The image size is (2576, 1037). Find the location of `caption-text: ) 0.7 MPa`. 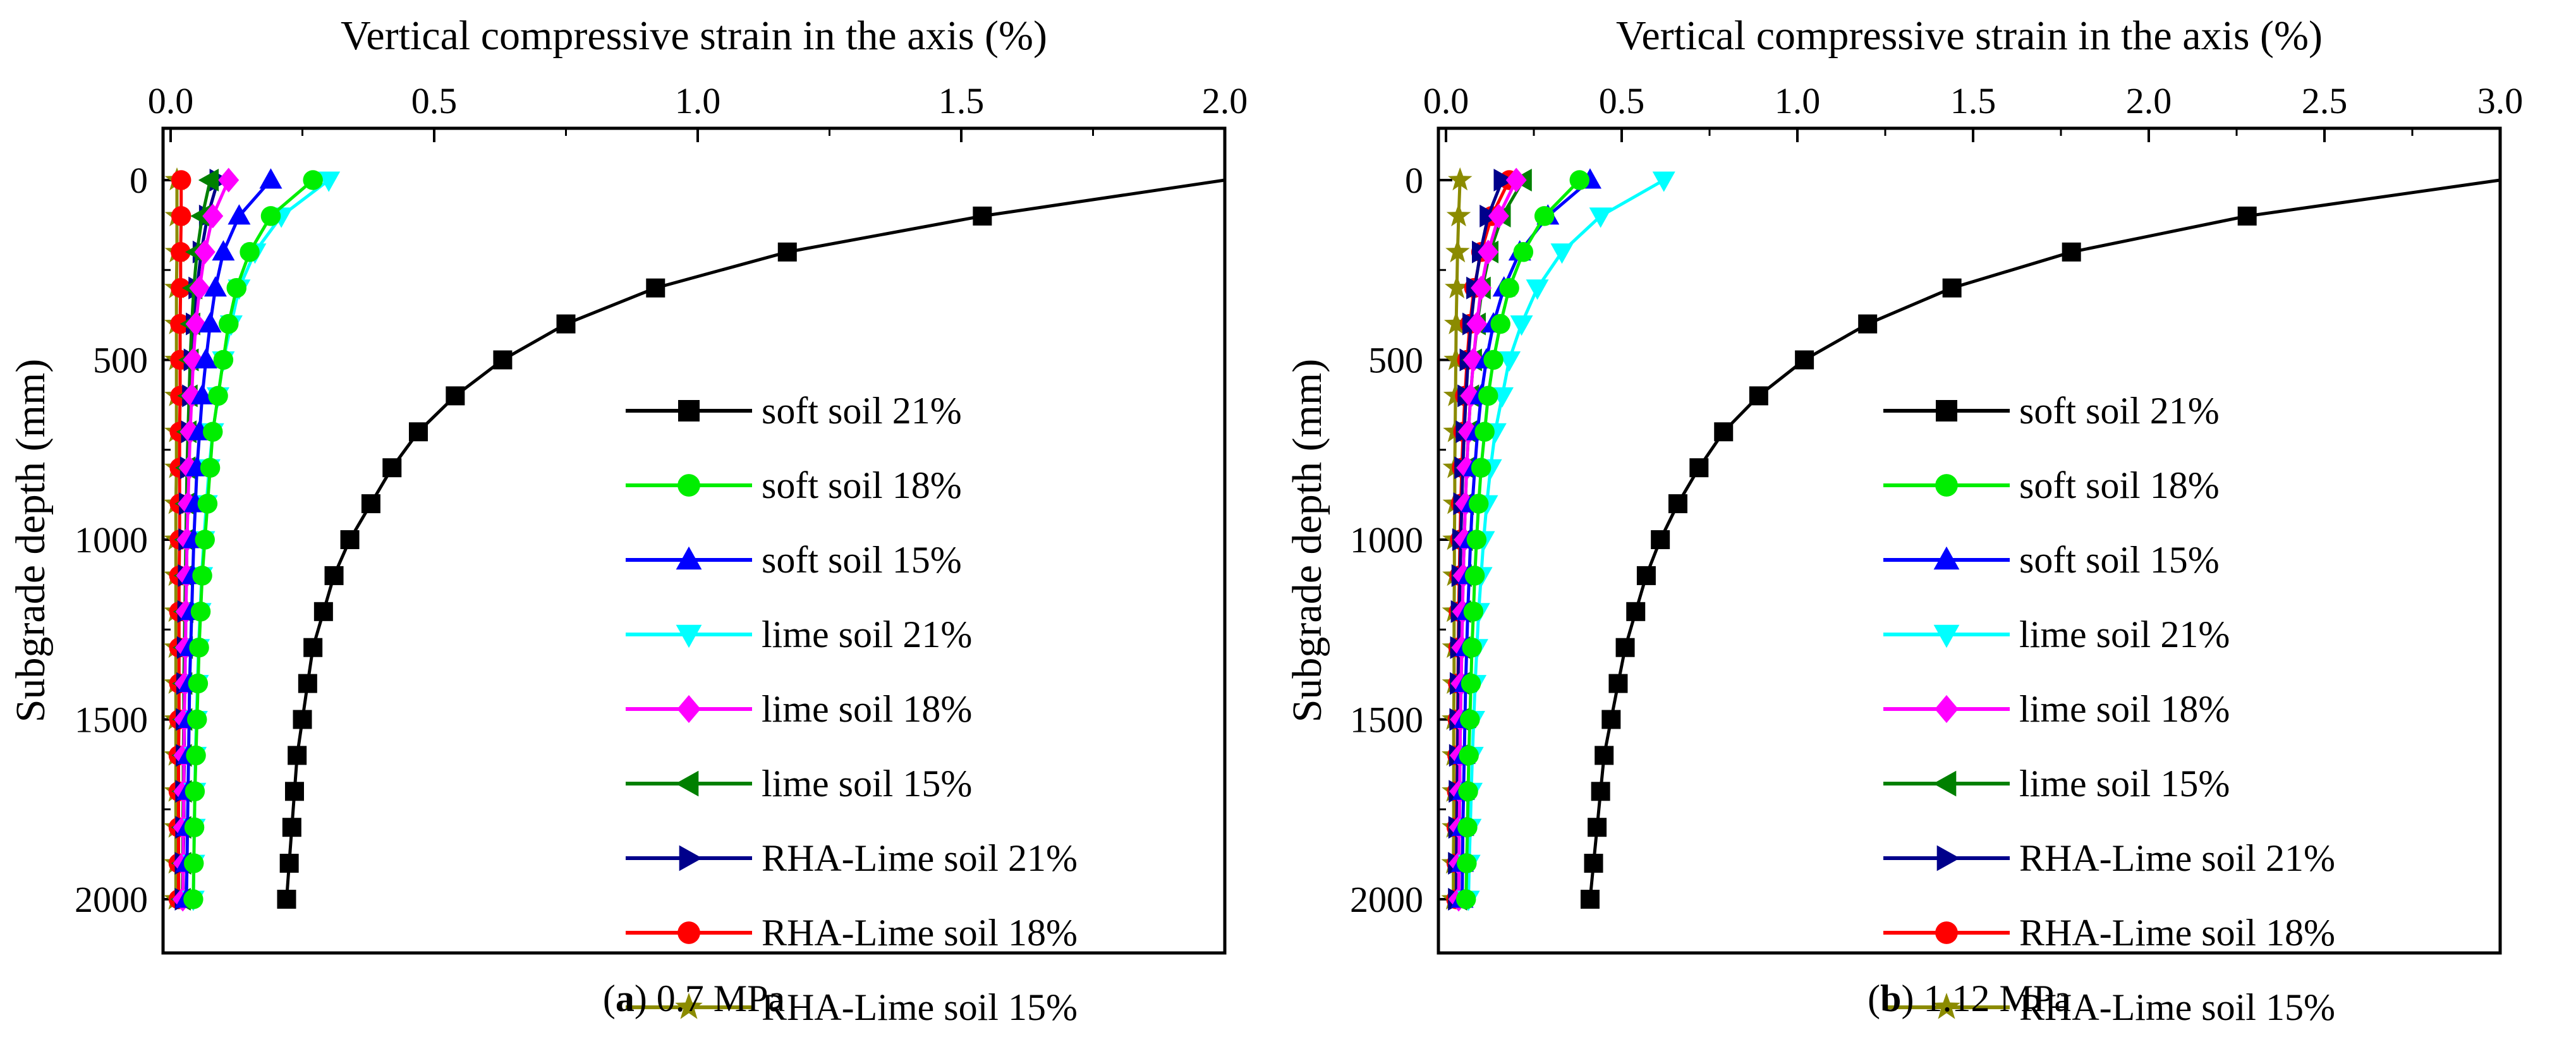

caption-text: ) 0.7 MPa is located at coordinates (710, 998).